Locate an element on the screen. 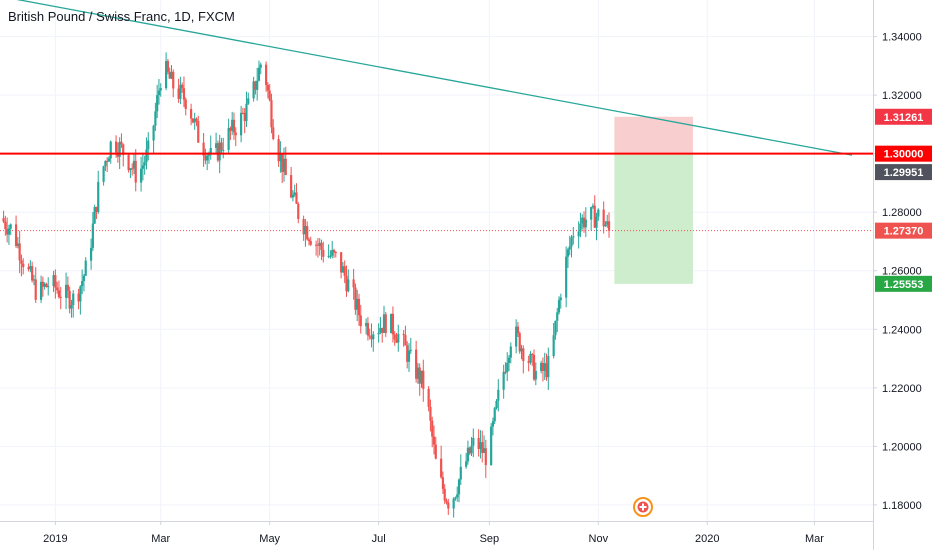  take-profit-zone is located at coordinates (653, 218).